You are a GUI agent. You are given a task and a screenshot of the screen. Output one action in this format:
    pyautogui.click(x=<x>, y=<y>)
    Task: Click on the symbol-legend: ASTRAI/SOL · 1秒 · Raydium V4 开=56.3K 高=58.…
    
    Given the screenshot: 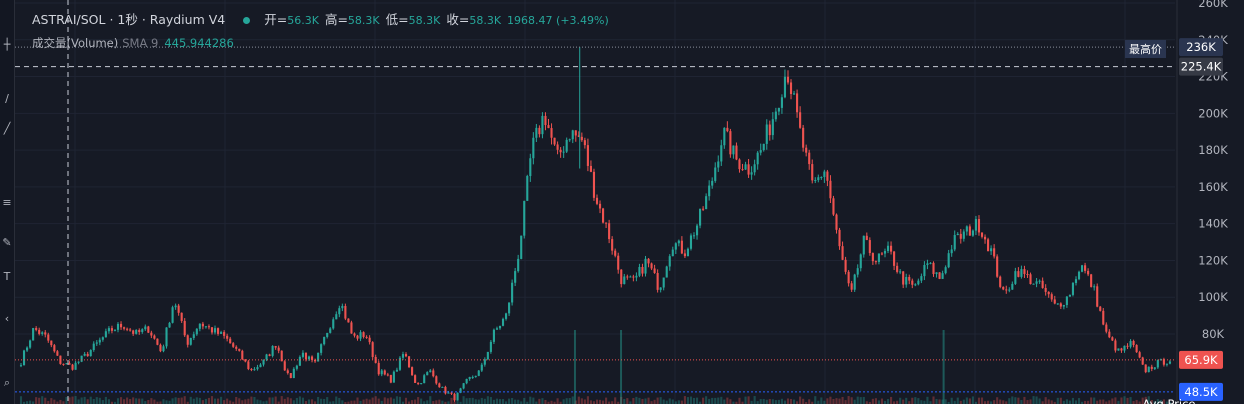 What is the action you would take?
    pyautogui.click(x=323, y=18)
    